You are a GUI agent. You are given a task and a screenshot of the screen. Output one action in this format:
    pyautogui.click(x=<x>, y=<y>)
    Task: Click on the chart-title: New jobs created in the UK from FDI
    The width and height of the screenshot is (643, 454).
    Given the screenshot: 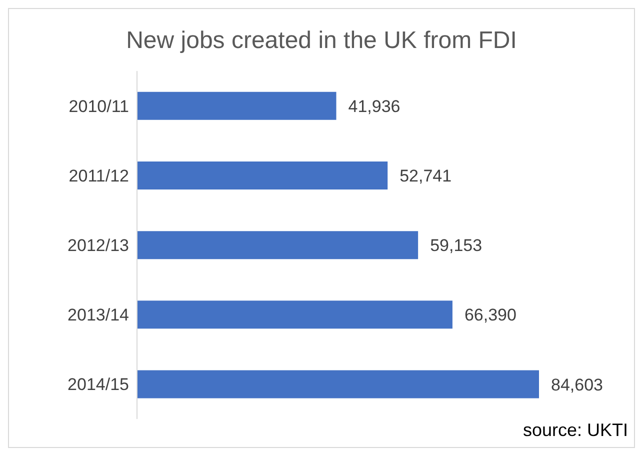 What is the action you would take?
    pyautogui.click(x=321, y=41)
    